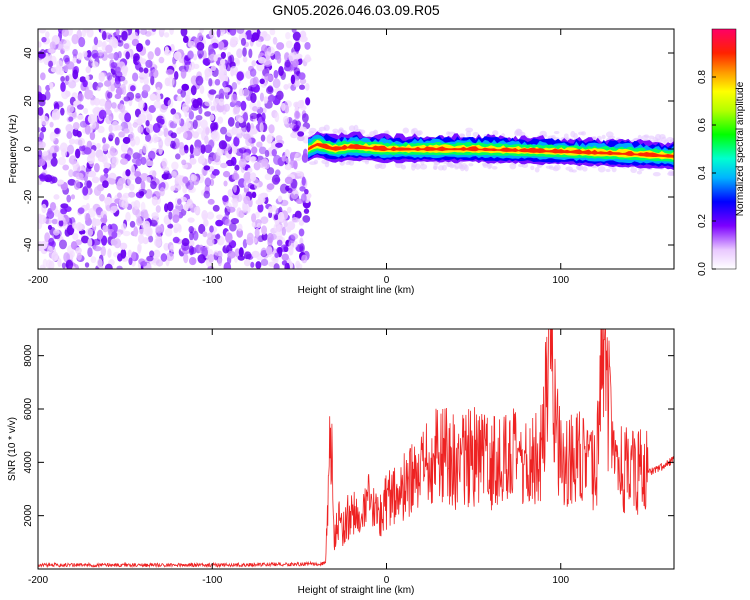 The width and height of the screenshot is (750, 600). Describe the element at coordinates (724, 149) in the screenshot. I see `colorbar-gradient` at that location.